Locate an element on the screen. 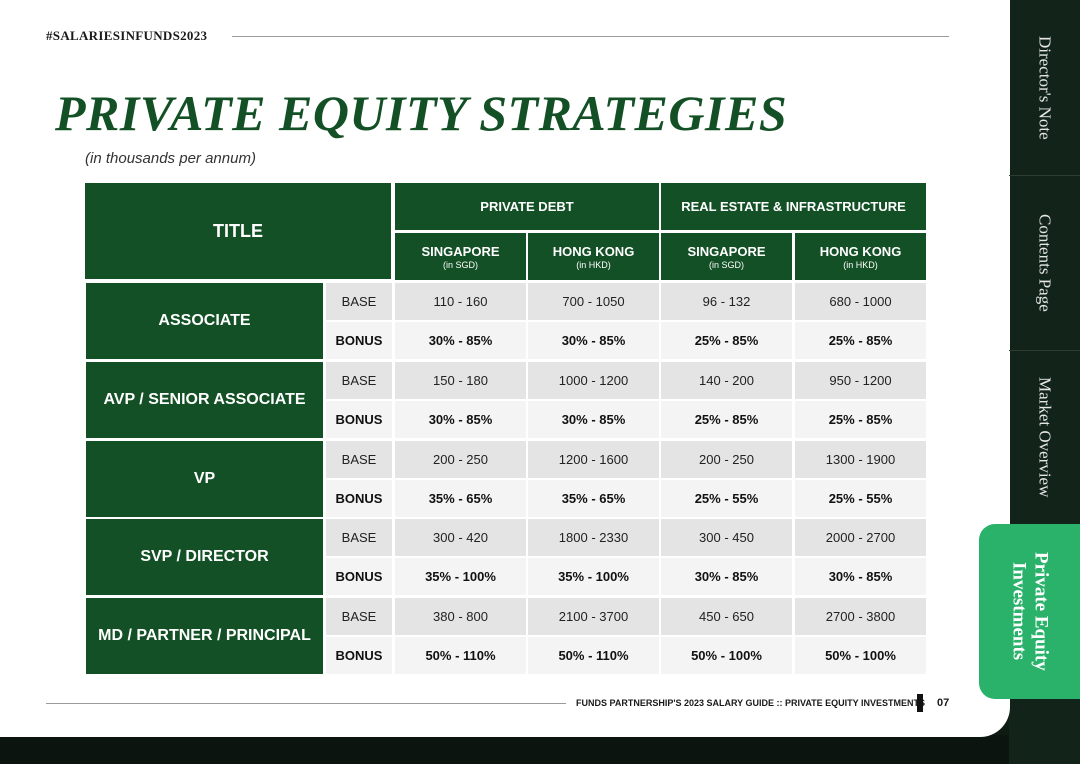  page-subtitle: (in thousands per annum) is located at coordinates (170, 158).